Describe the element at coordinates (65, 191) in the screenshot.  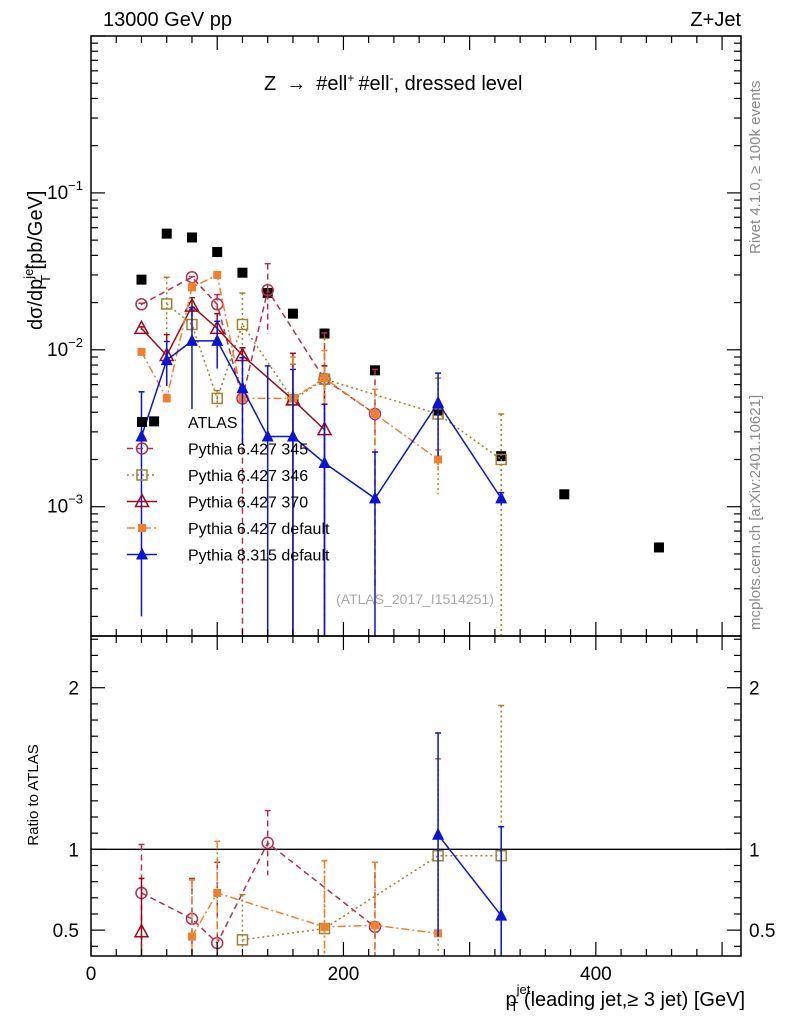
I see `y-tick-label: 10⁻¹` at that location.